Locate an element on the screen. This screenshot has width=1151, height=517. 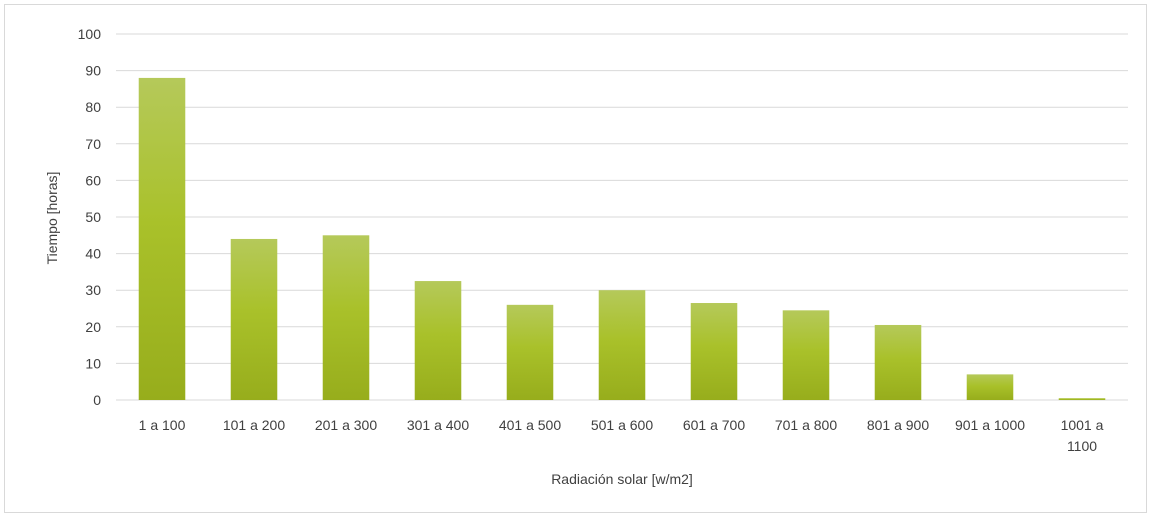
x-tick-label-line: 901 a 1000 is located at coordinates (990, 425).